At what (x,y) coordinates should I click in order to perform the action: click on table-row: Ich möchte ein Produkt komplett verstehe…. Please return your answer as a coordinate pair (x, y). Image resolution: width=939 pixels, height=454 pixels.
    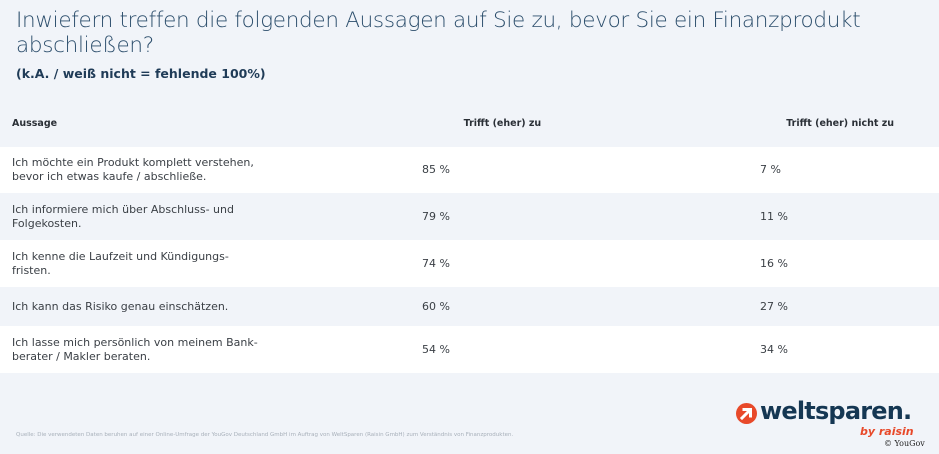
    Looking at the image, I should click on (469, 170).